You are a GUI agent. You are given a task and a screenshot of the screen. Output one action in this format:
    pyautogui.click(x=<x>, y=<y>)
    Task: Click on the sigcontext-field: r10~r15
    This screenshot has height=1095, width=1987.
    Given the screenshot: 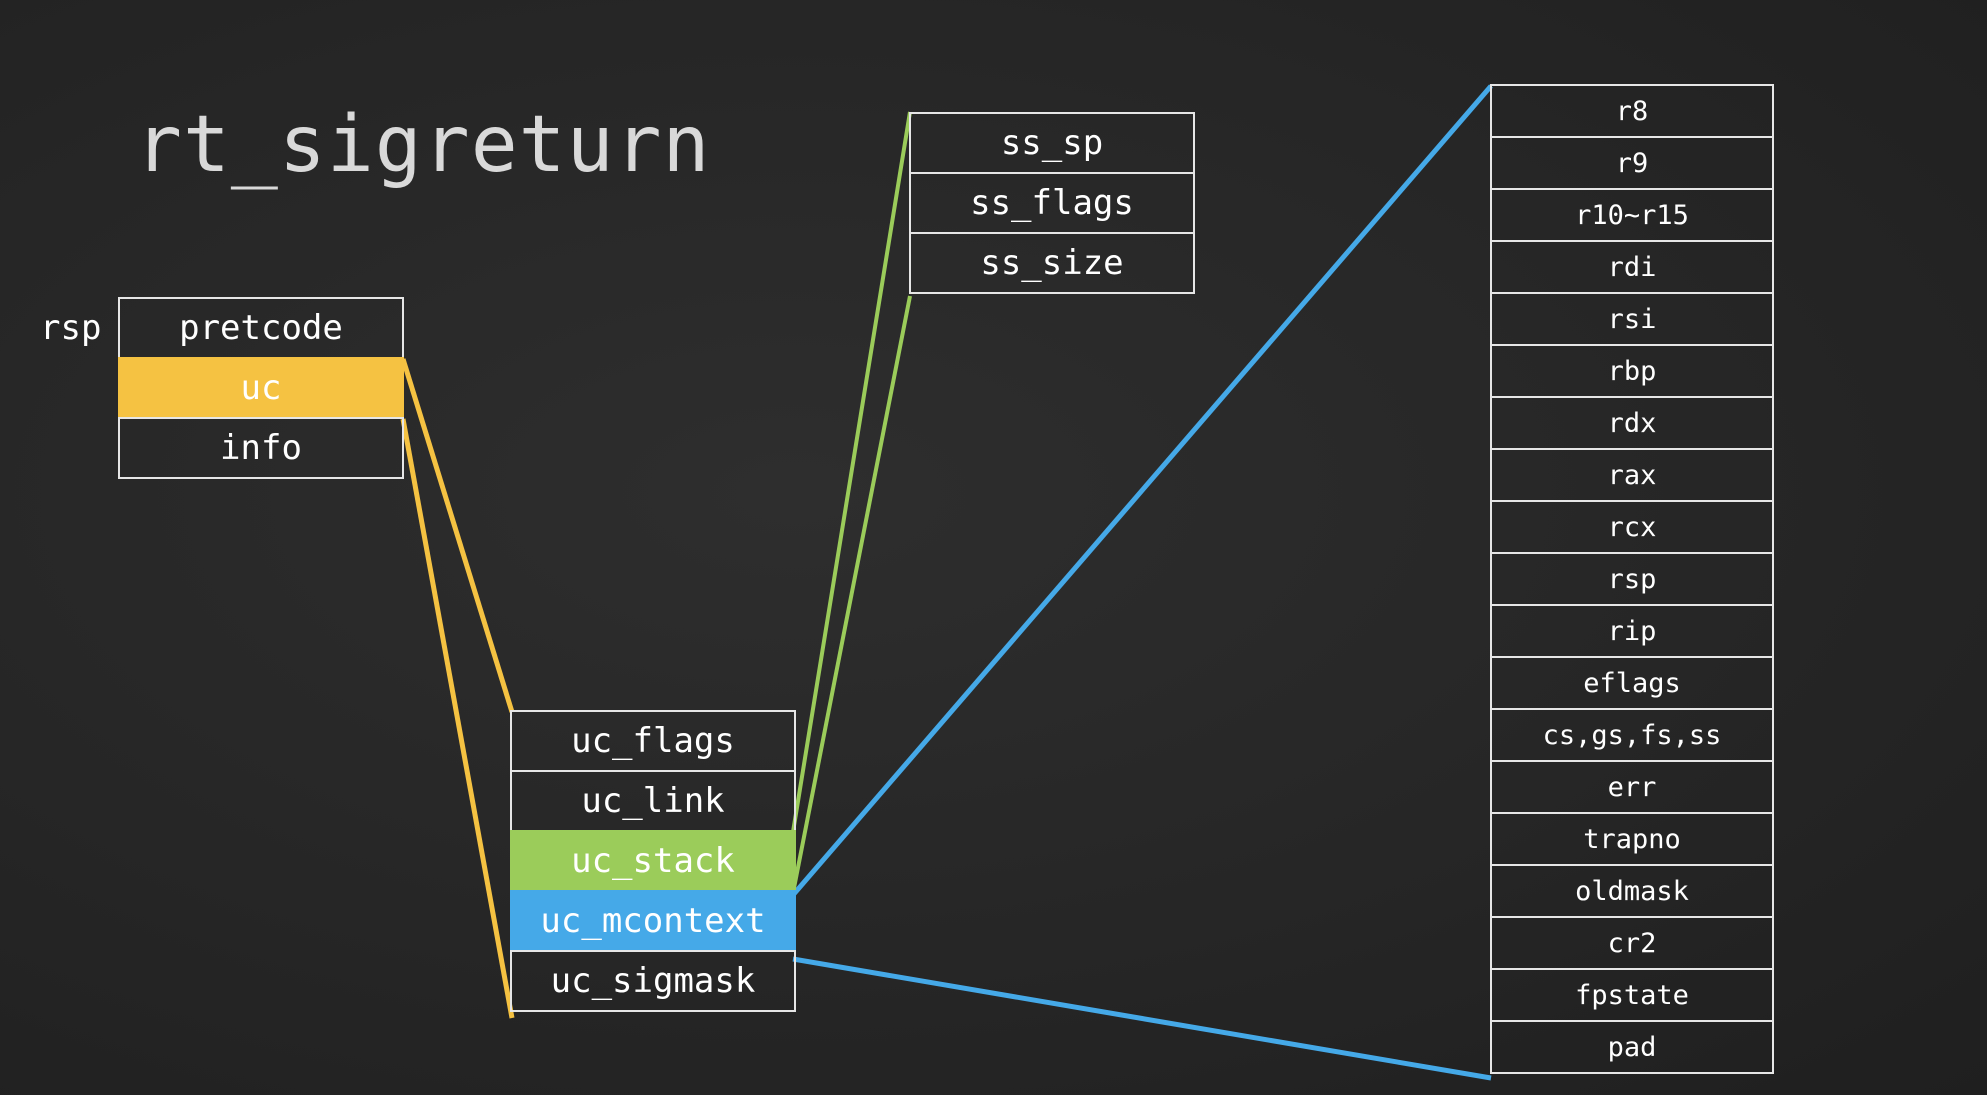 What is the action you would take?
    pyautogui.click(x=1632, y=215)
    